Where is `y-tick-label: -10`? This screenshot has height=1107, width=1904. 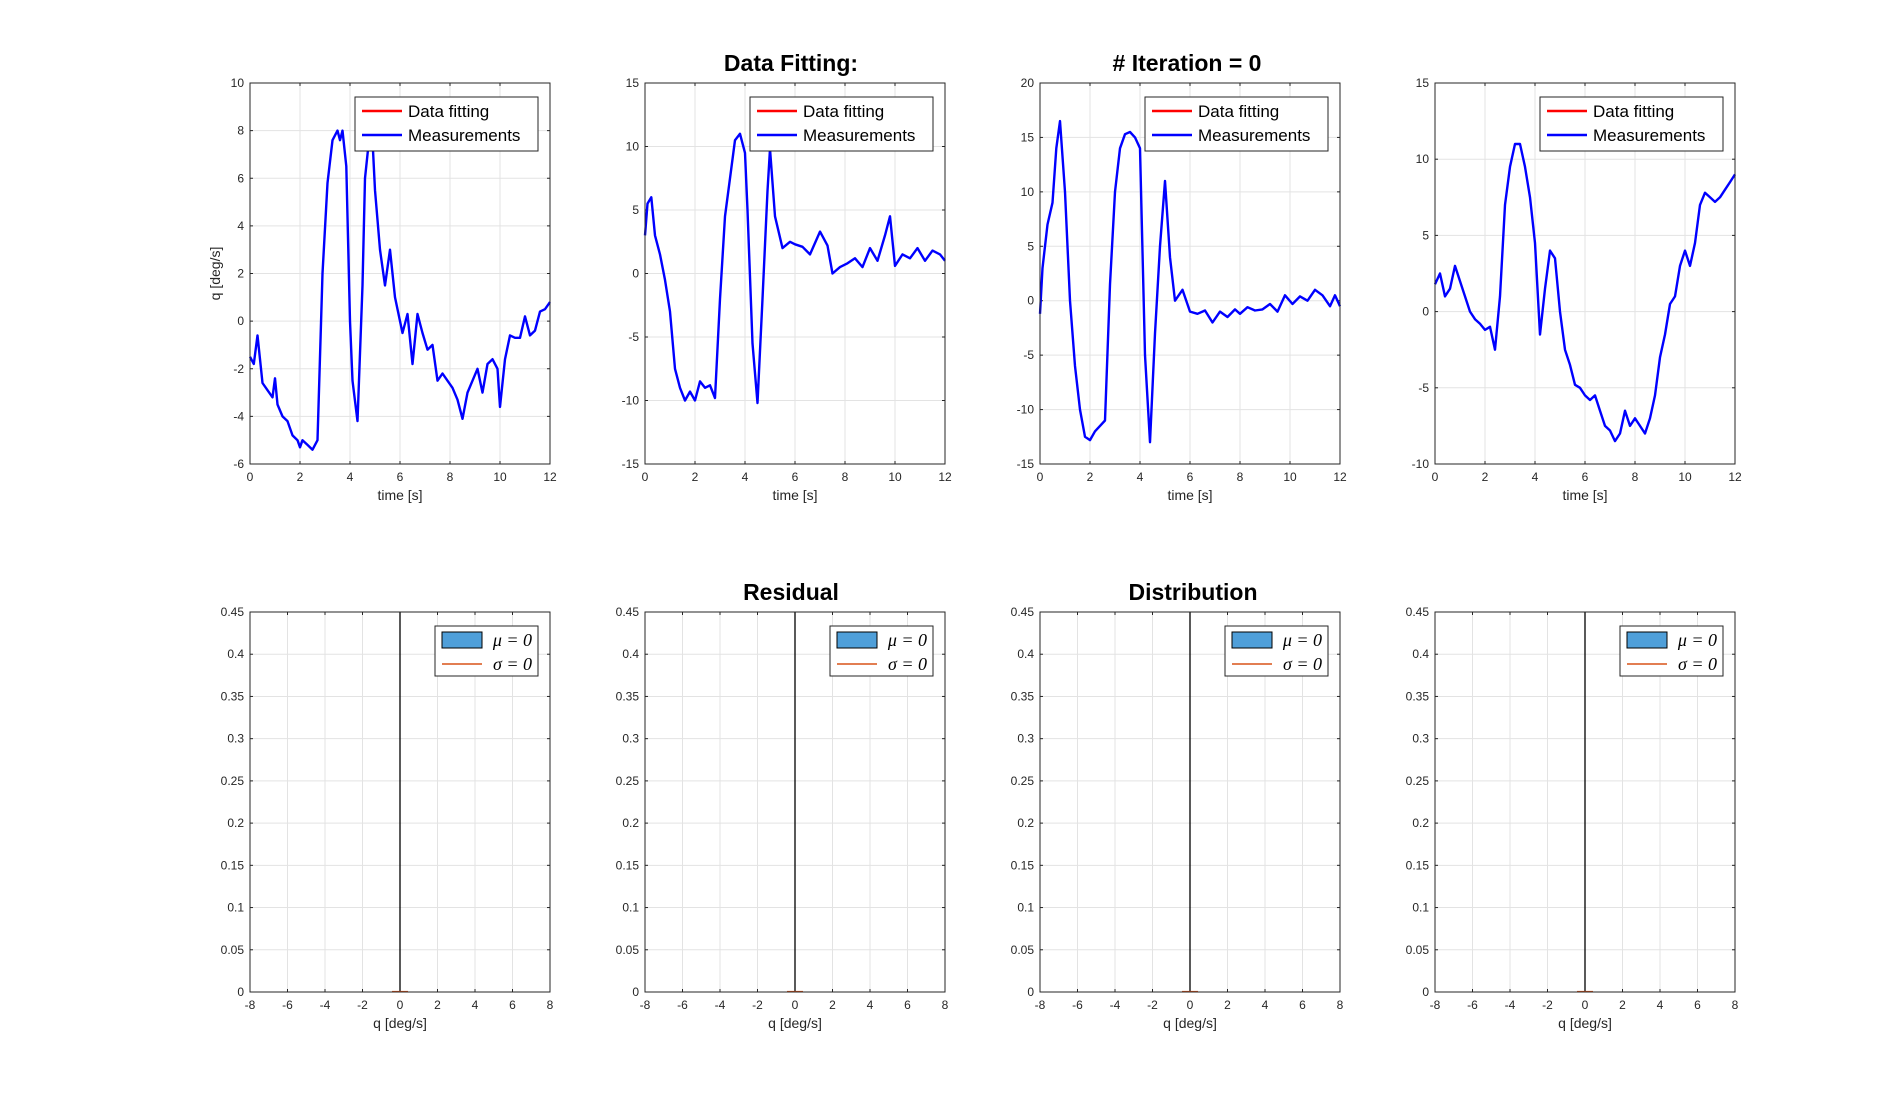 y-tick-label: -10 is located at coordinates (1026, 410).